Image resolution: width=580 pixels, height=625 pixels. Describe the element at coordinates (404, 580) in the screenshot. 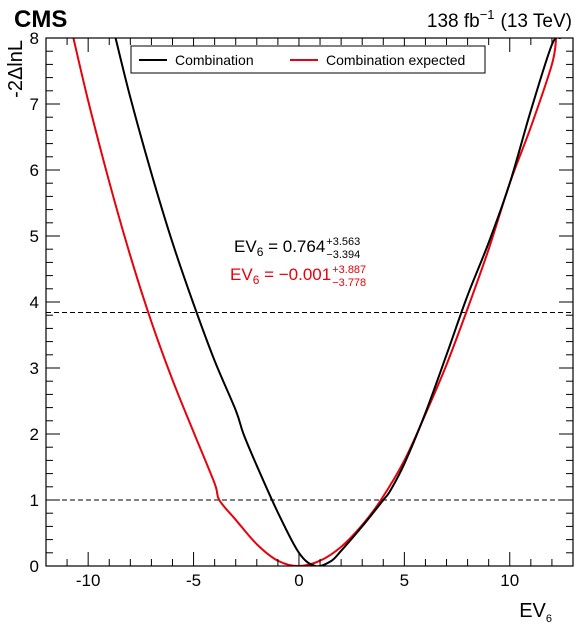

I see `x-tick-label: 5` at that location.